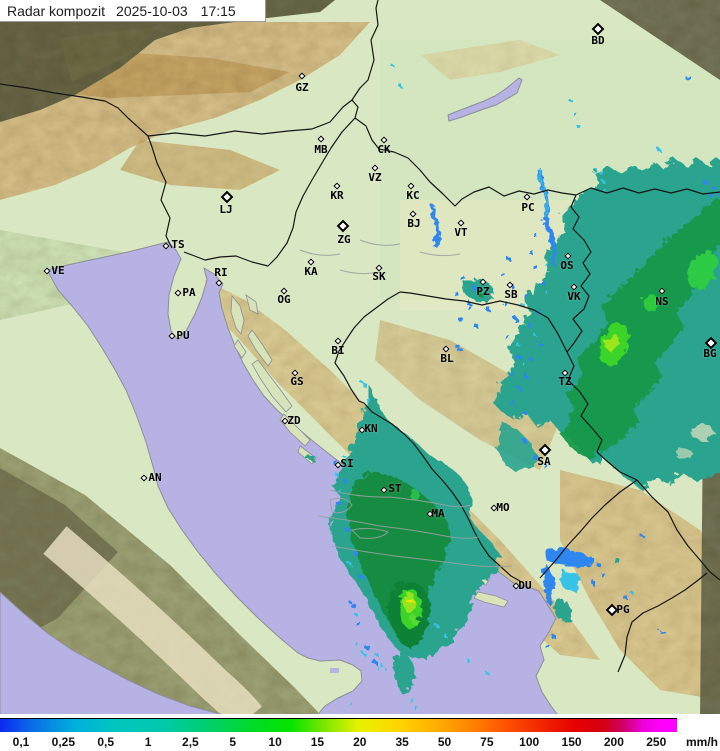  Describe the element at coordinates (311, 271) in the screenshot. I see `station-label-KA: KA` at that location.